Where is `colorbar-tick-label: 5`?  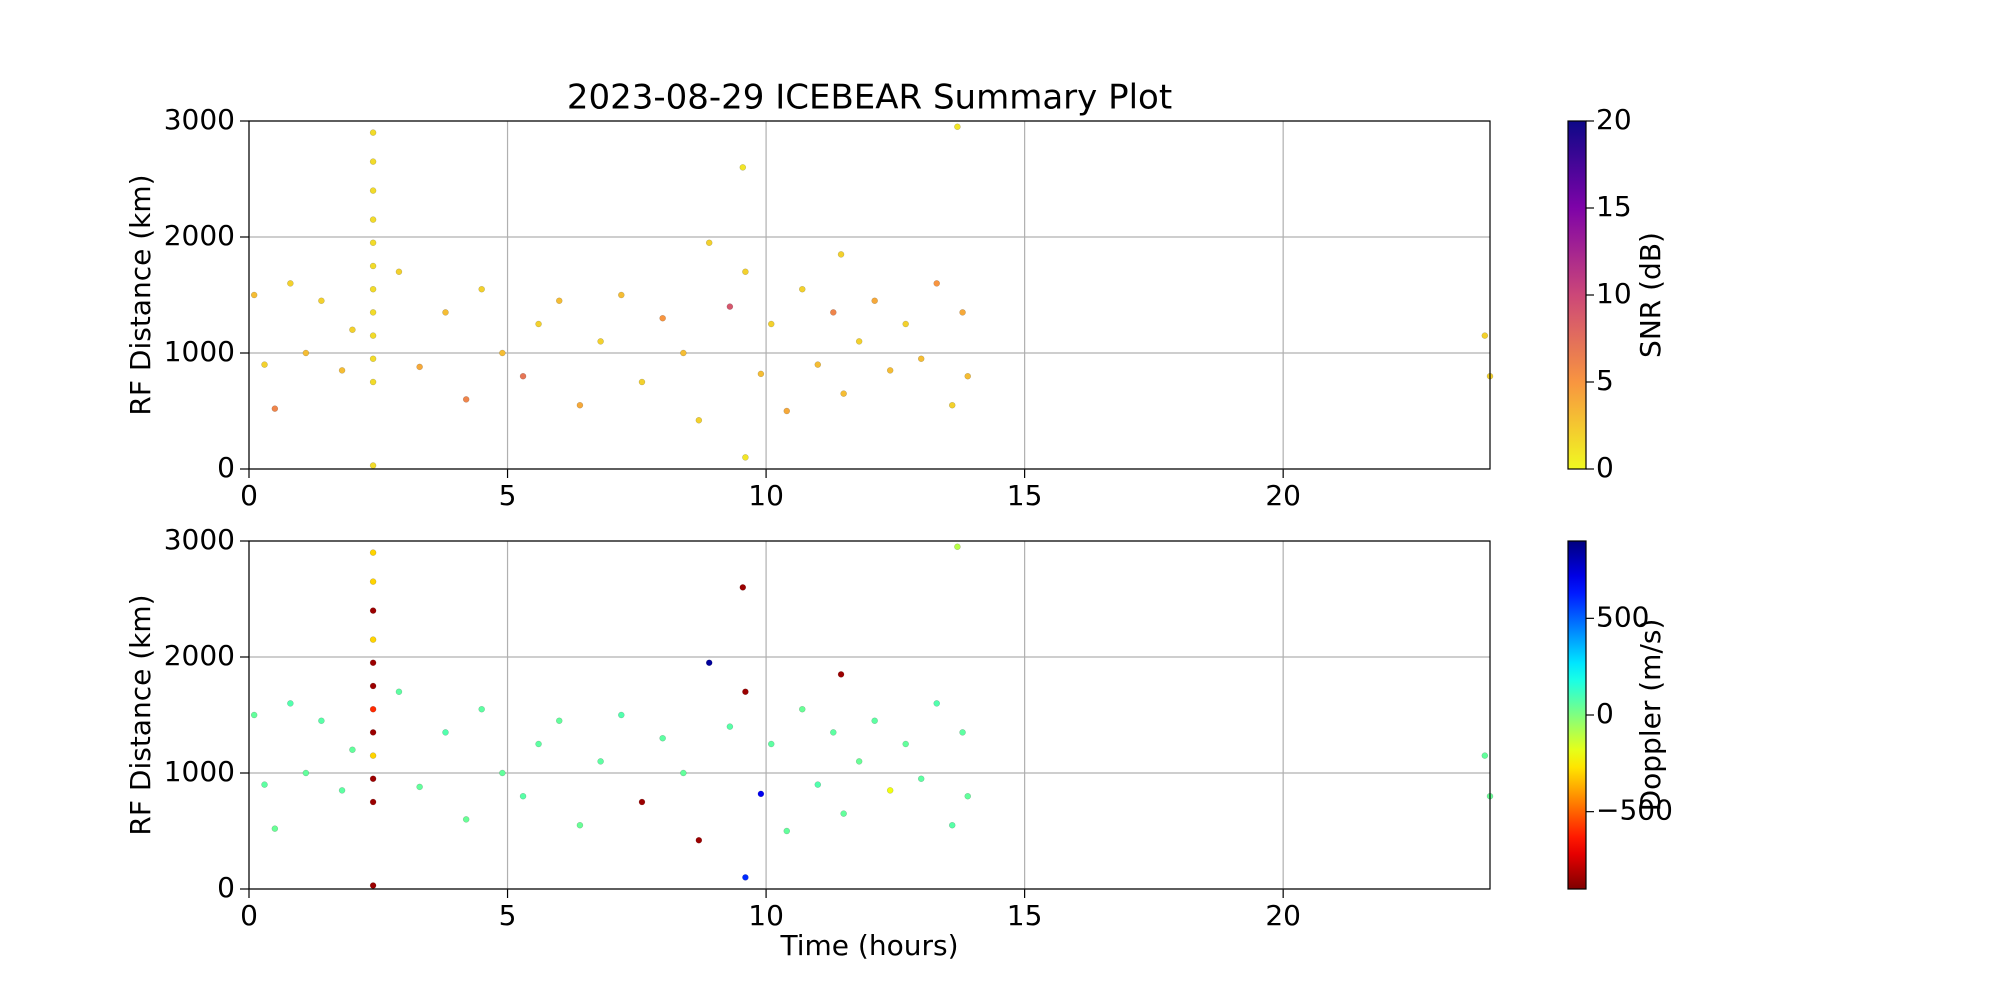 colorbar-tick-label: 5 is located at coordinates (1605, 380).